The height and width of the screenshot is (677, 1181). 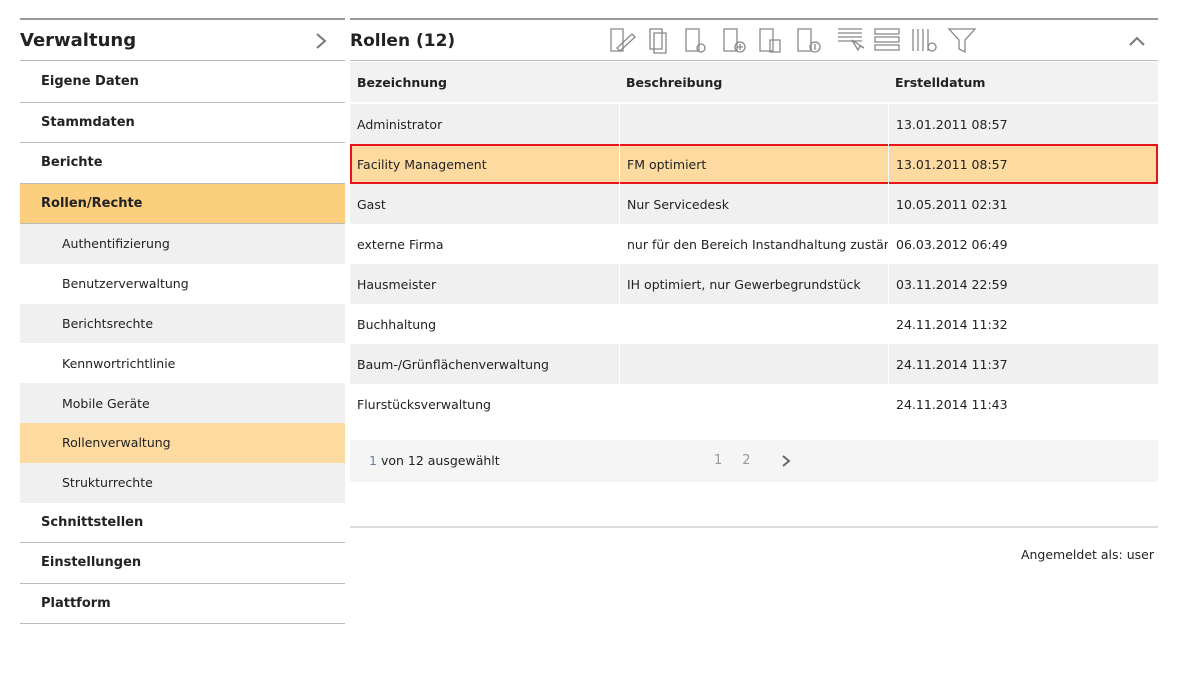 What do you see at coordinates (182, 323) in the screenshot?
I see `nav-subitem: Berichtsrechte` at bounding box center [182, 323].